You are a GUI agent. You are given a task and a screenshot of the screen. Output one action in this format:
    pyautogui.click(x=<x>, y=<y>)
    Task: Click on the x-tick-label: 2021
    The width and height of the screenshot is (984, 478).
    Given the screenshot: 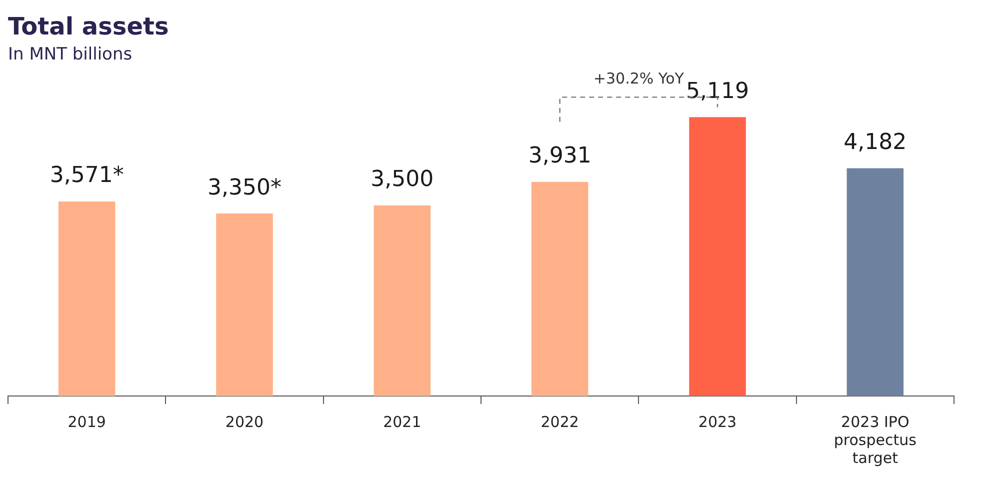 What is the action you would take?
    pyautogui.click(x=402, y=421)
    